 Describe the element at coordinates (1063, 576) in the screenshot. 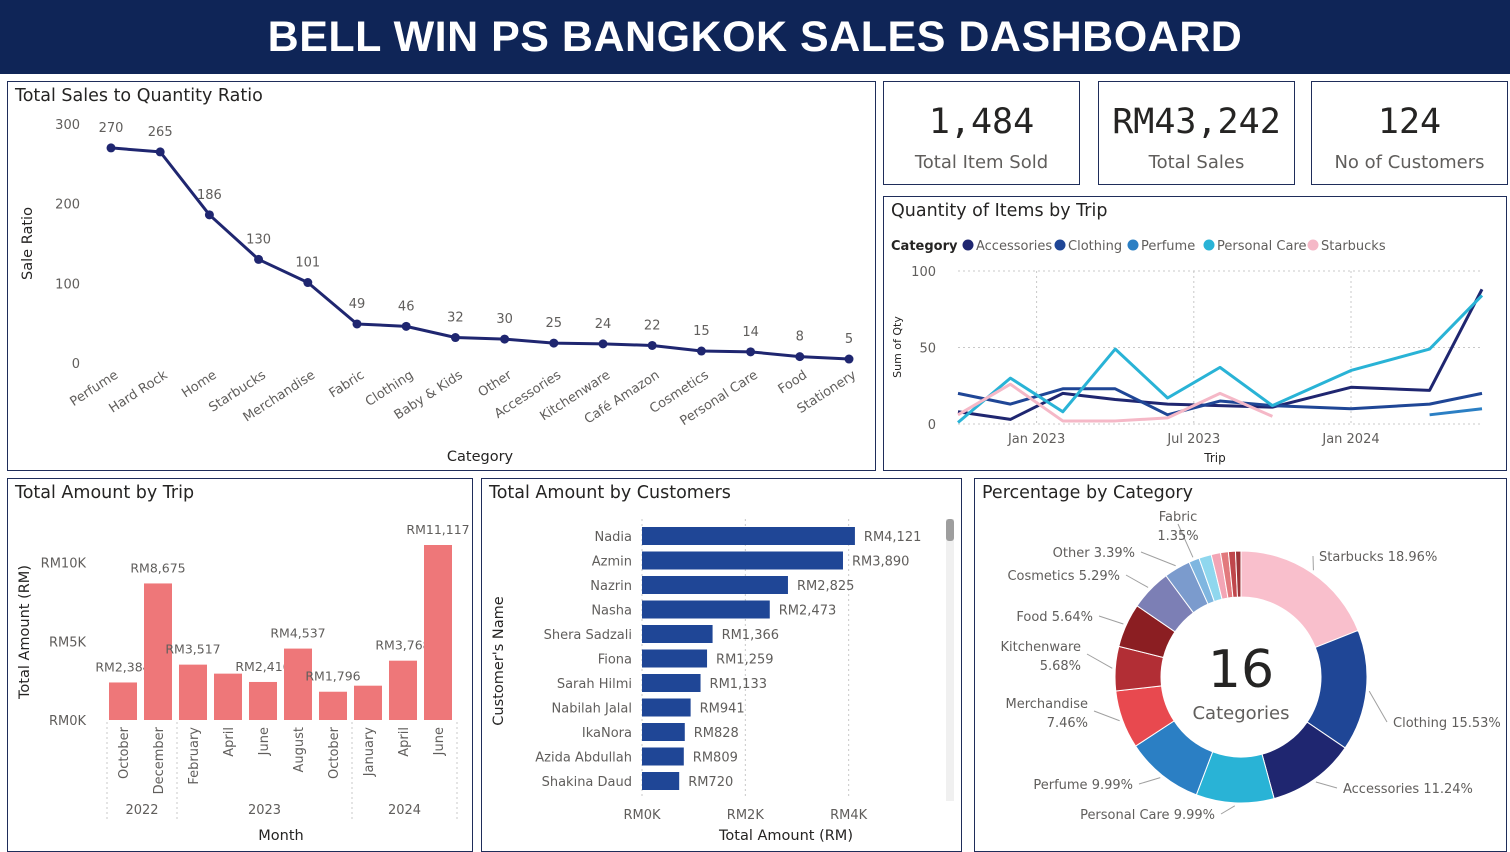

I see `slice-label: Cosmetics 5.29%` at that location.